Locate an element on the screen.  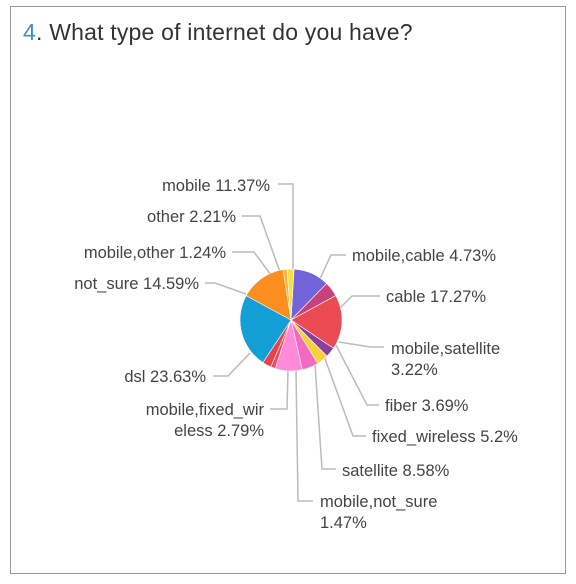
slice-label-other: other 2.21% is located at coordinates (191, 217).